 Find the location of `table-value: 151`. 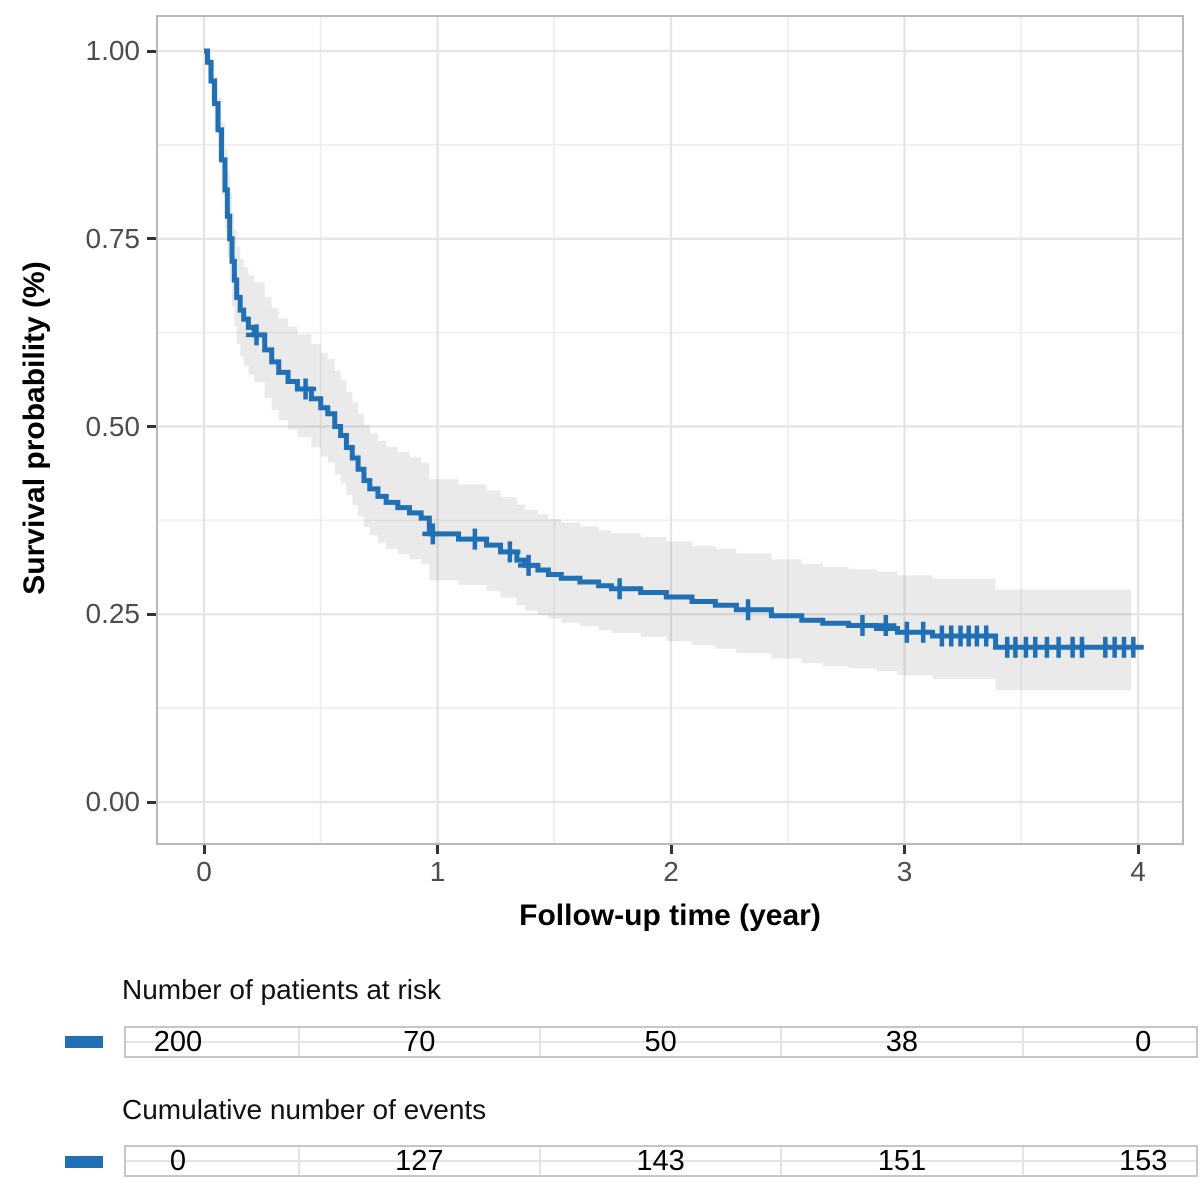

table-value: 151 is located at coordinates (902, 1161).